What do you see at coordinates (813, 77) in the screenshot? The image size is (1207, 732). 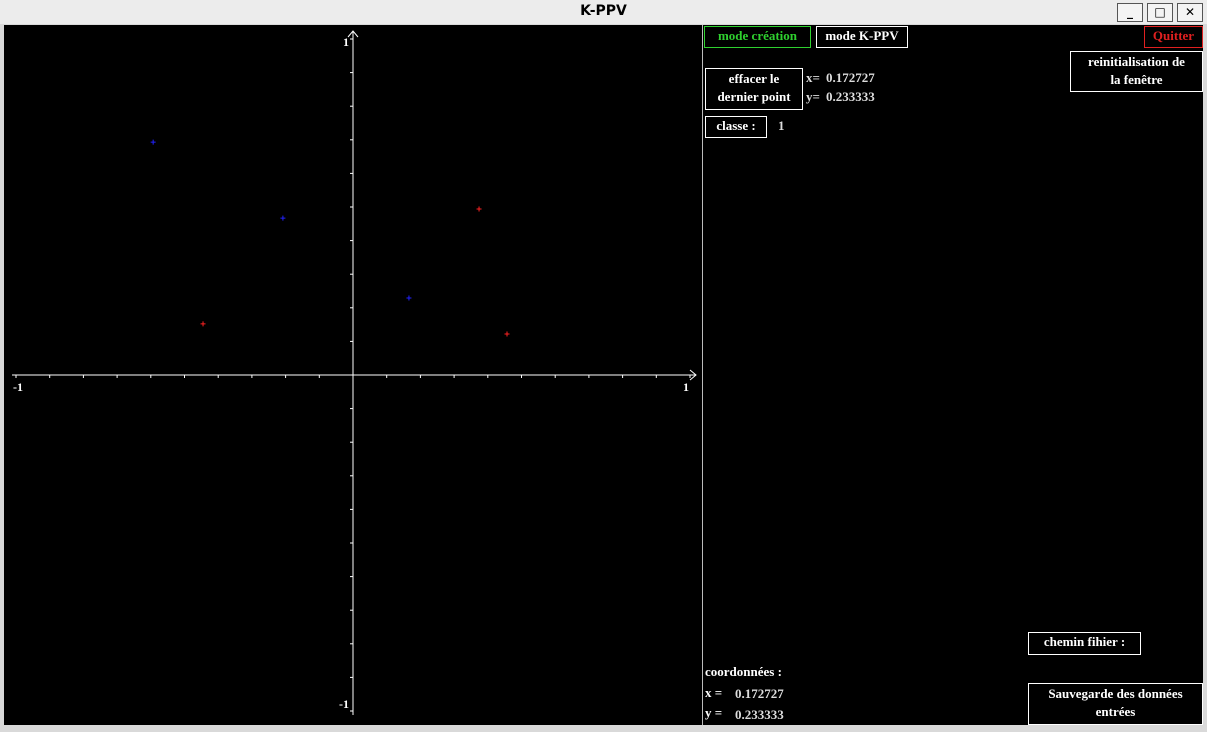 I see `last-x-label: x=` at bounding box center [813, 77].